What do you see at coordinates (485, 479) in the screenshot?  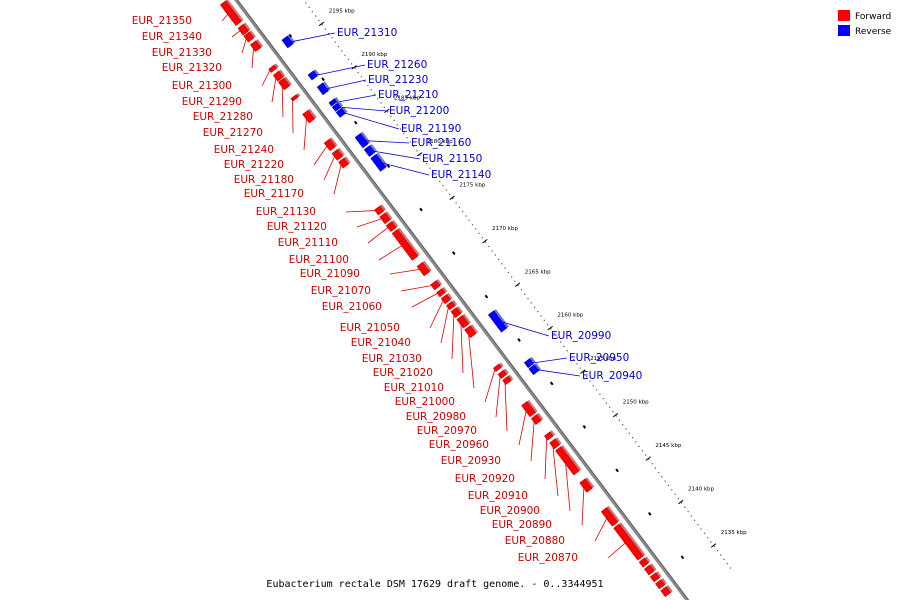 I see `forward-gene-label: EUR_20920` at bounding box center [485, 479].